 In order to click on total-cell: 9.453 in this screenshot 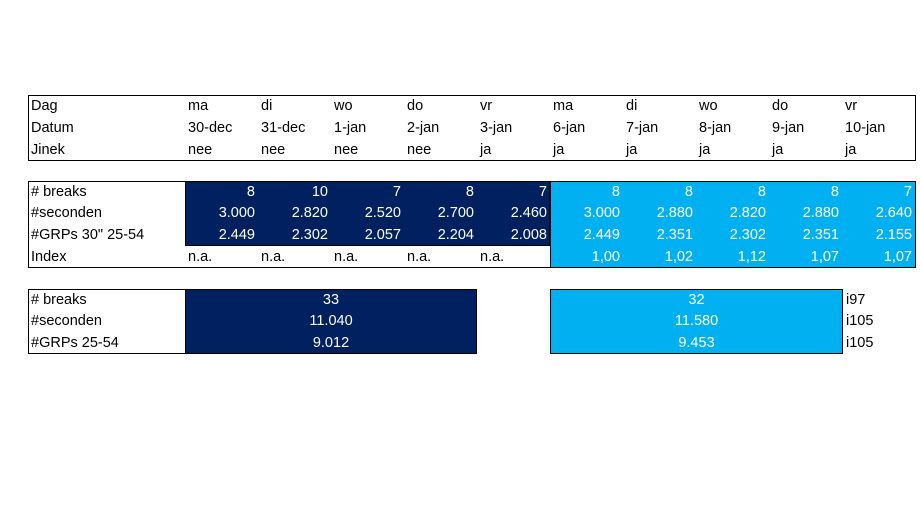, I will do `click(696, 342)`.